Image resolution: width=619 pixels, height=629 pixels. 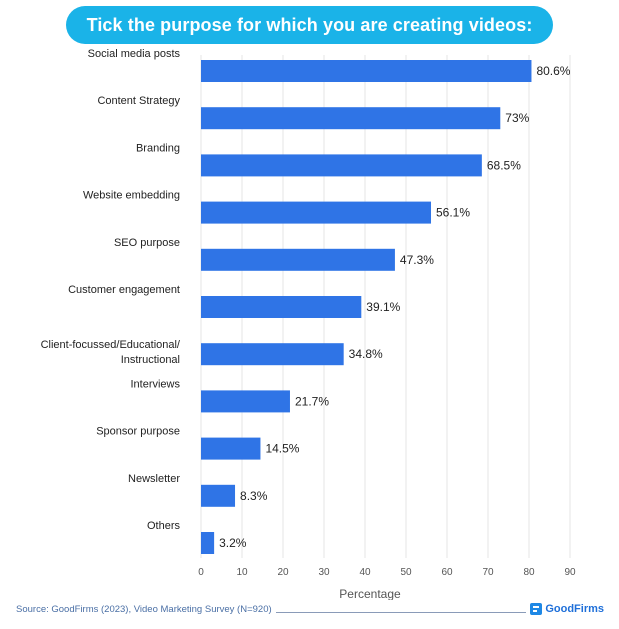 I want to click on category-label: Interviews, so click(x=155, y=384).